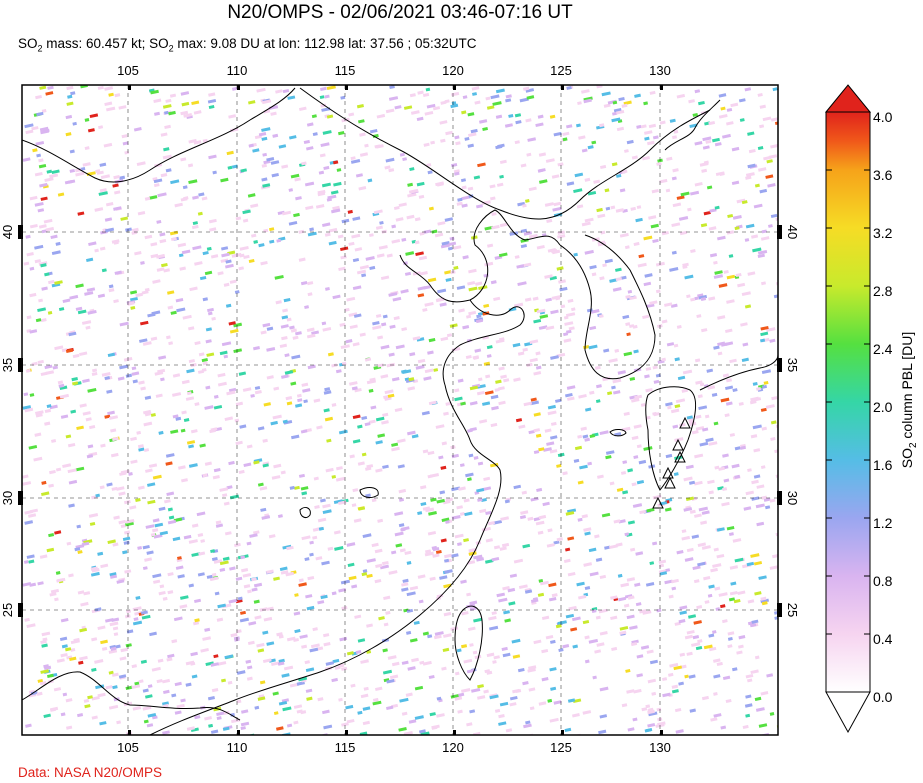 The width and height of the screenshot is (923, 783). Describe the element at coordinates (883, 349) in the screenshot. I see `colorbar-tick: 2.4` at that location.